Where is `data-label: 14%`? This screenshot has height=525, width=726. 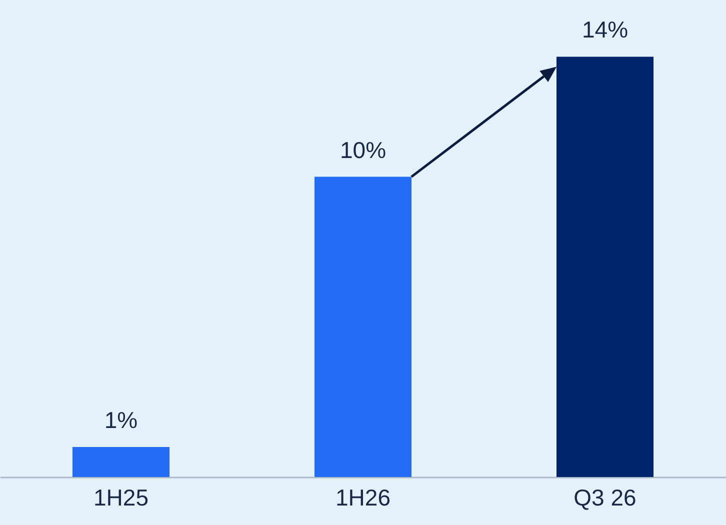 data-label: 14% is located at coordinates (605, 29).